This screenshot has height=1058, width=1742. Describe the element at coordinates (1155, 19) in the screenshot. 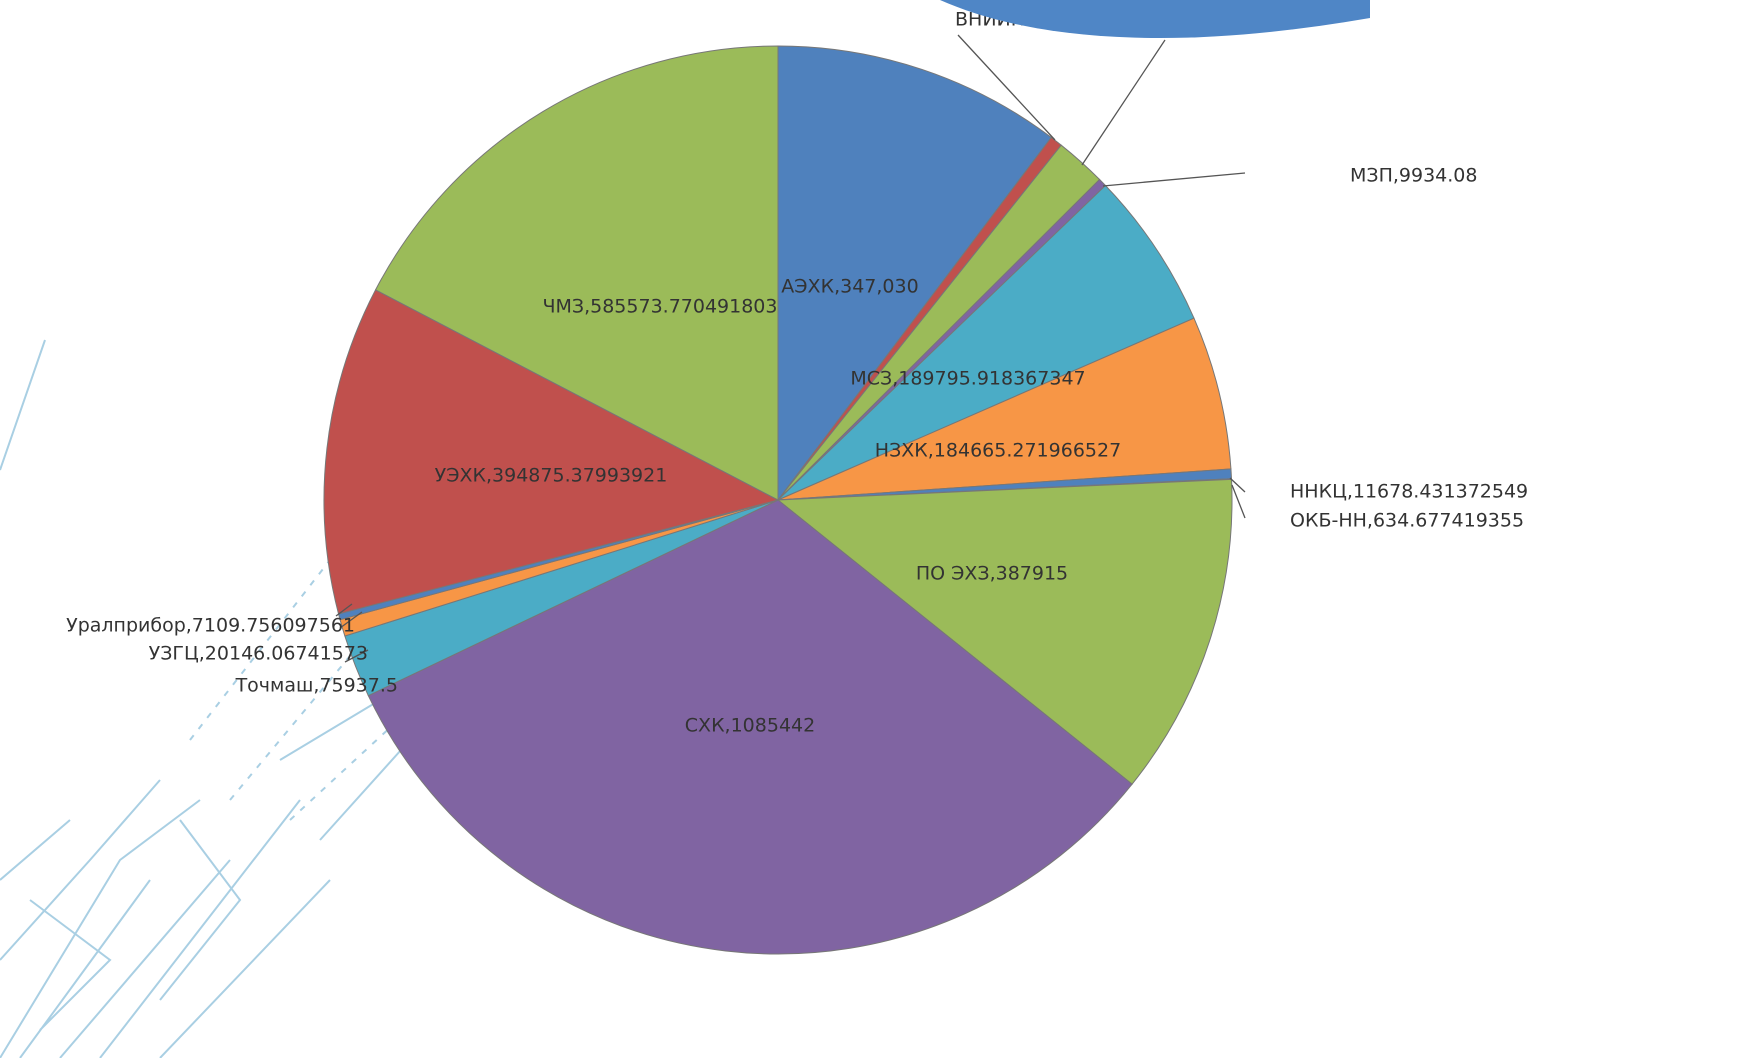

I see `top-decoration` at that location.